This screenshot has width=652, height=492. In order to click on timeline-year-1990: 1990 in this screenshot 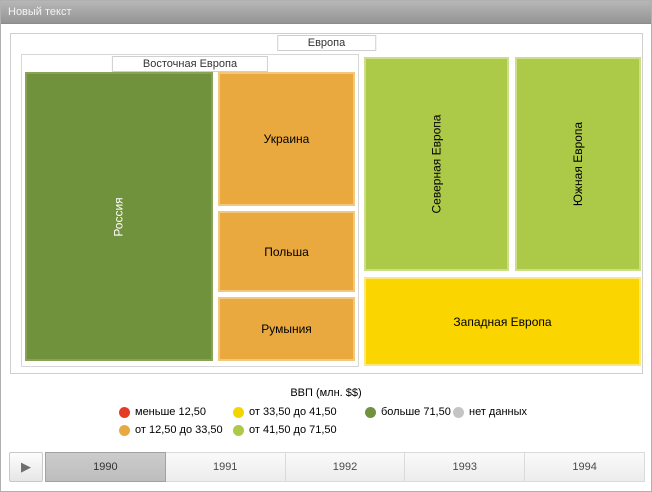, I will do `click(105, 467)`.